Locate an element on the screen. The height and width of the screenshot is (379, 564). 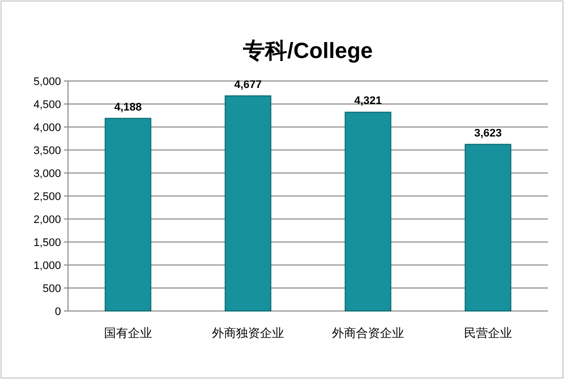
y-tick-label: 0 is located at coordinates (57, 312).